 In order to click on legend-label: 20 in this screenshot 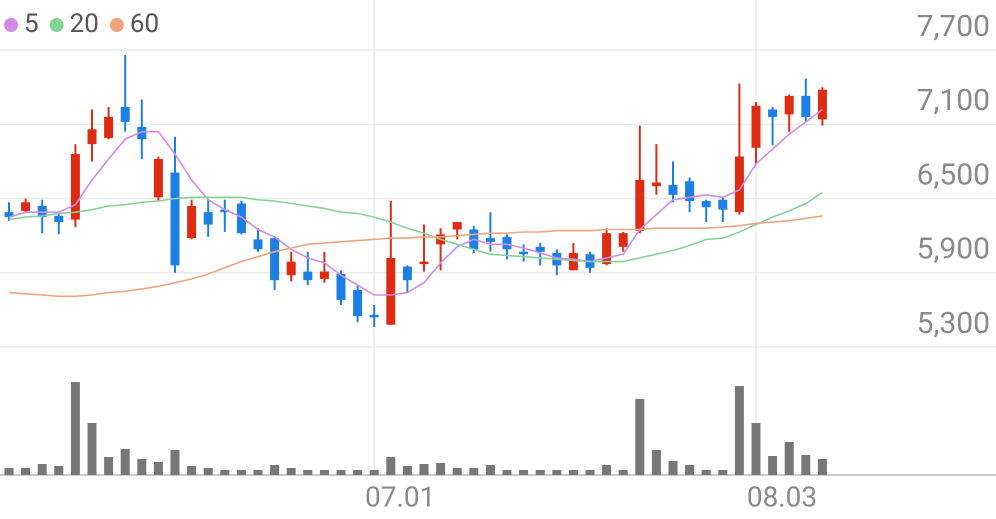, I will do `click(84, 24)`.